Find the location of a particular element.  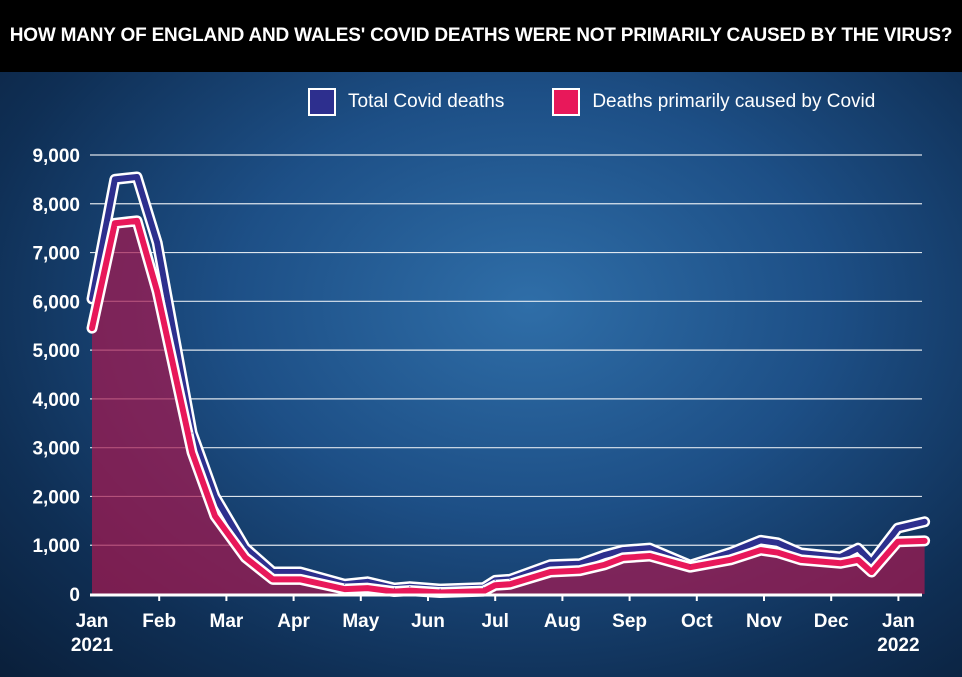

y-tick-label: 7,000 is located at coordinates (56, 254).